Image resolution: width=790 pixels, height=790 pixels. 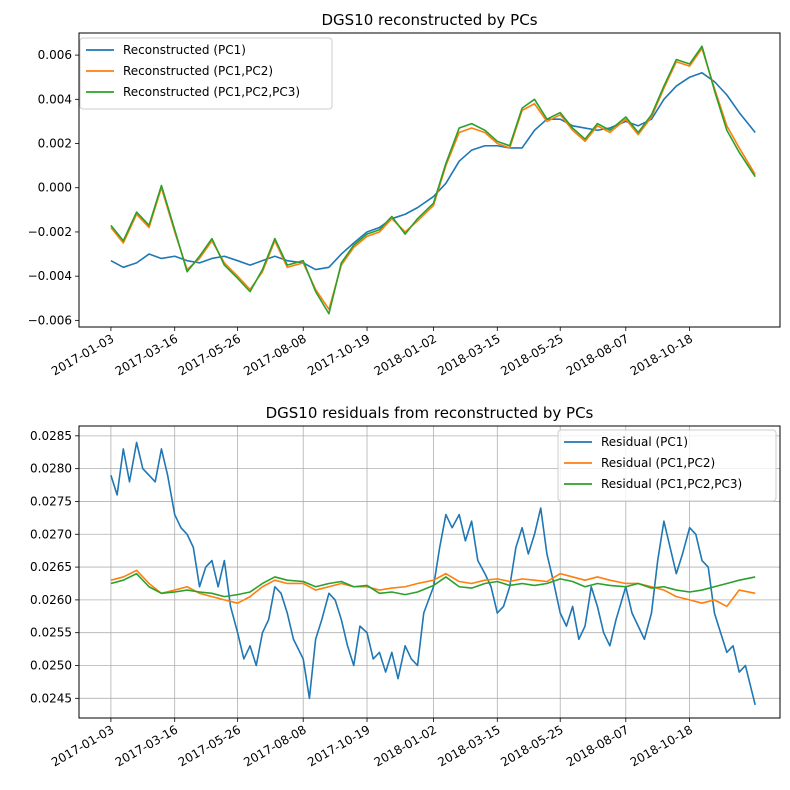 What do you see at coordinates (50, 320) in the screenshot?
I see `y-tick-label: −0.006` at bounding box center [50, 320].